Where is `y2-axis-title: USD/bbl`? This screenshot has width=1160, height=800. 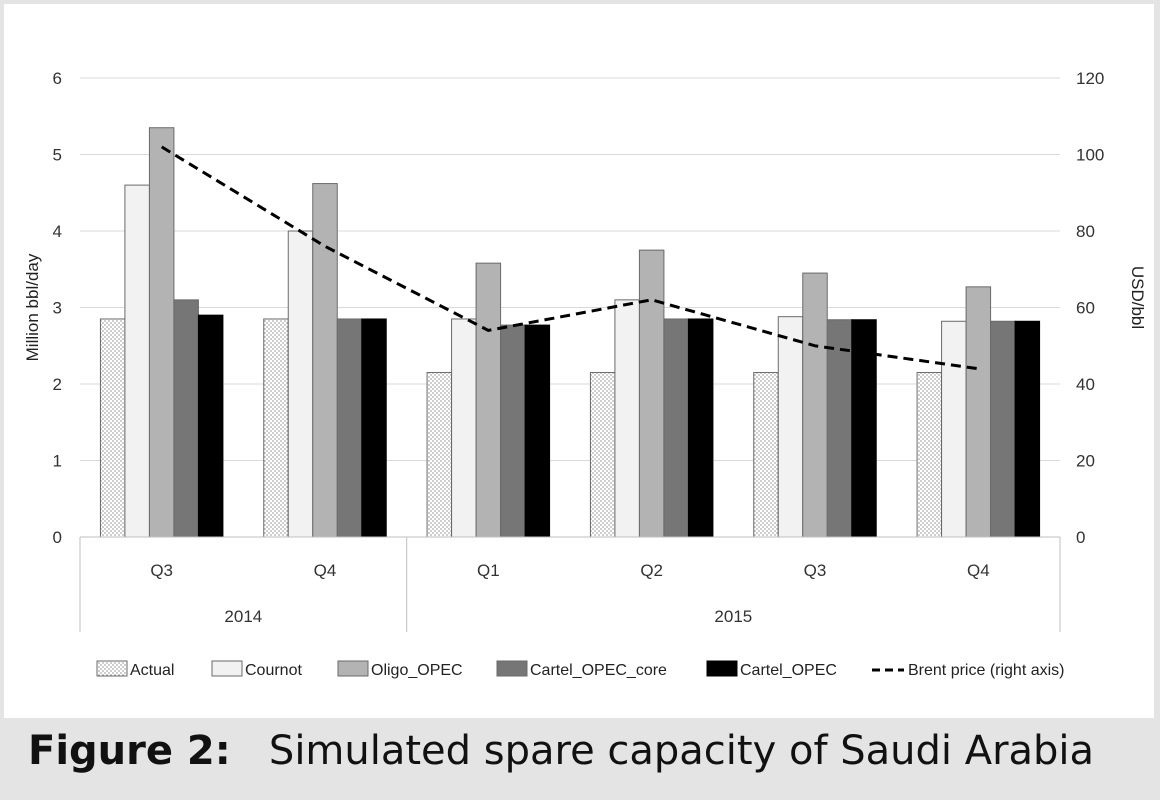
y2-axis-title: USD/bbl is located at coordinates (1137, 297).